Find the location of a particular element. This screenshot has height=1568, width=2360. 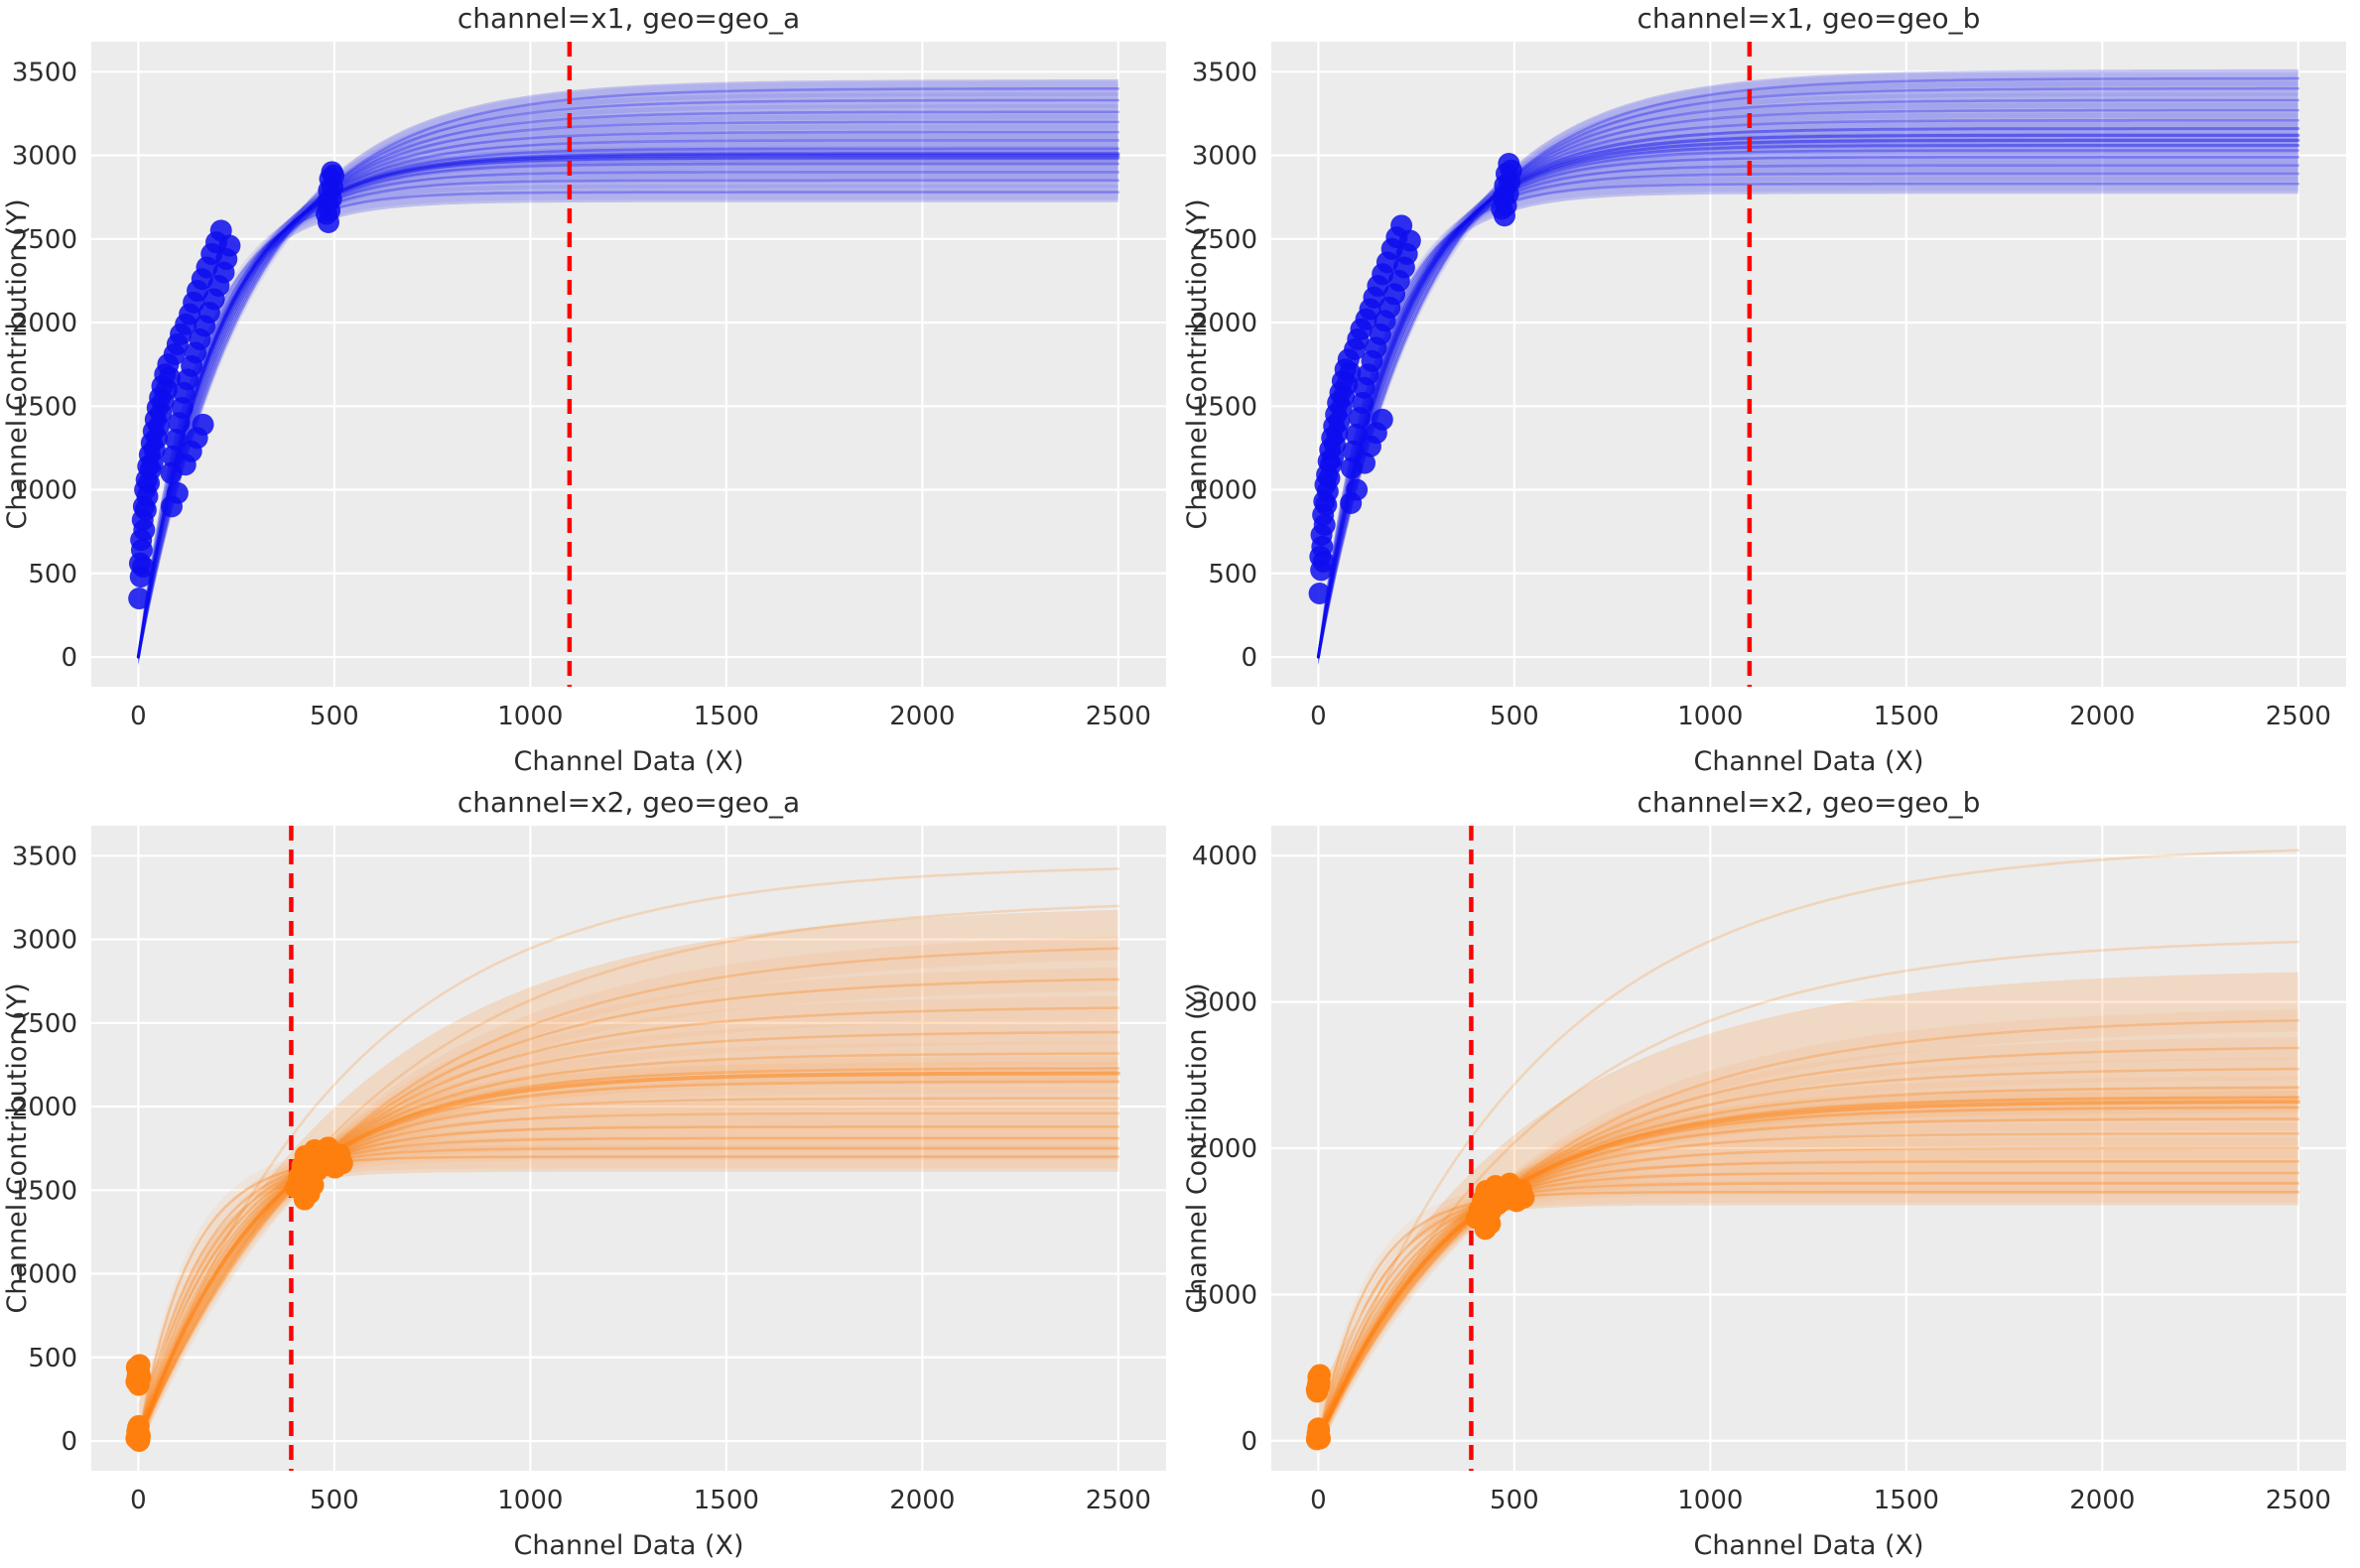

subplot-title: channel=x2, geo=geo_a is located at coordinates (629, 802).